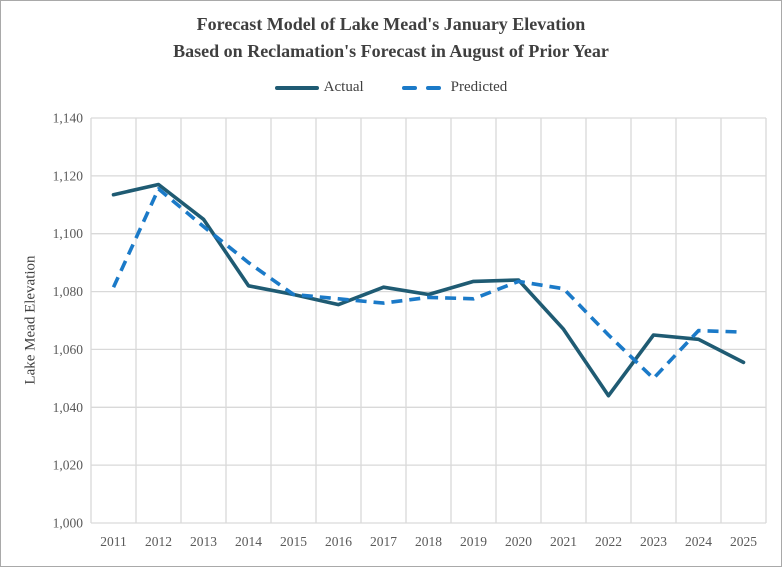  What do you see at coordinates (423, 87) in the screenshot?
I see `predicted-line-swatch` at bounding box center [423, 87].